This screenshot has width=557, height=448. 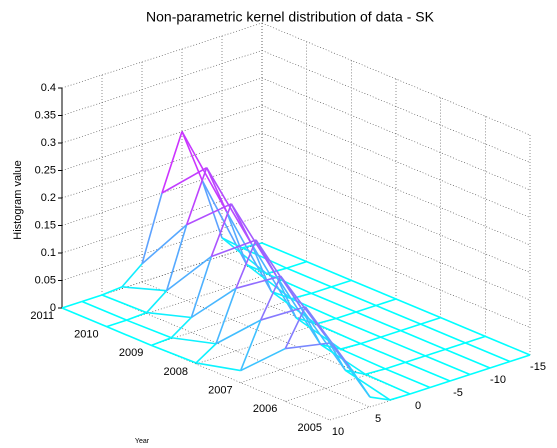 What do you see at coordinates (310, 428) in the screenshot?
I see `y-tick-label: 2005` at bounding box center [310, 428].